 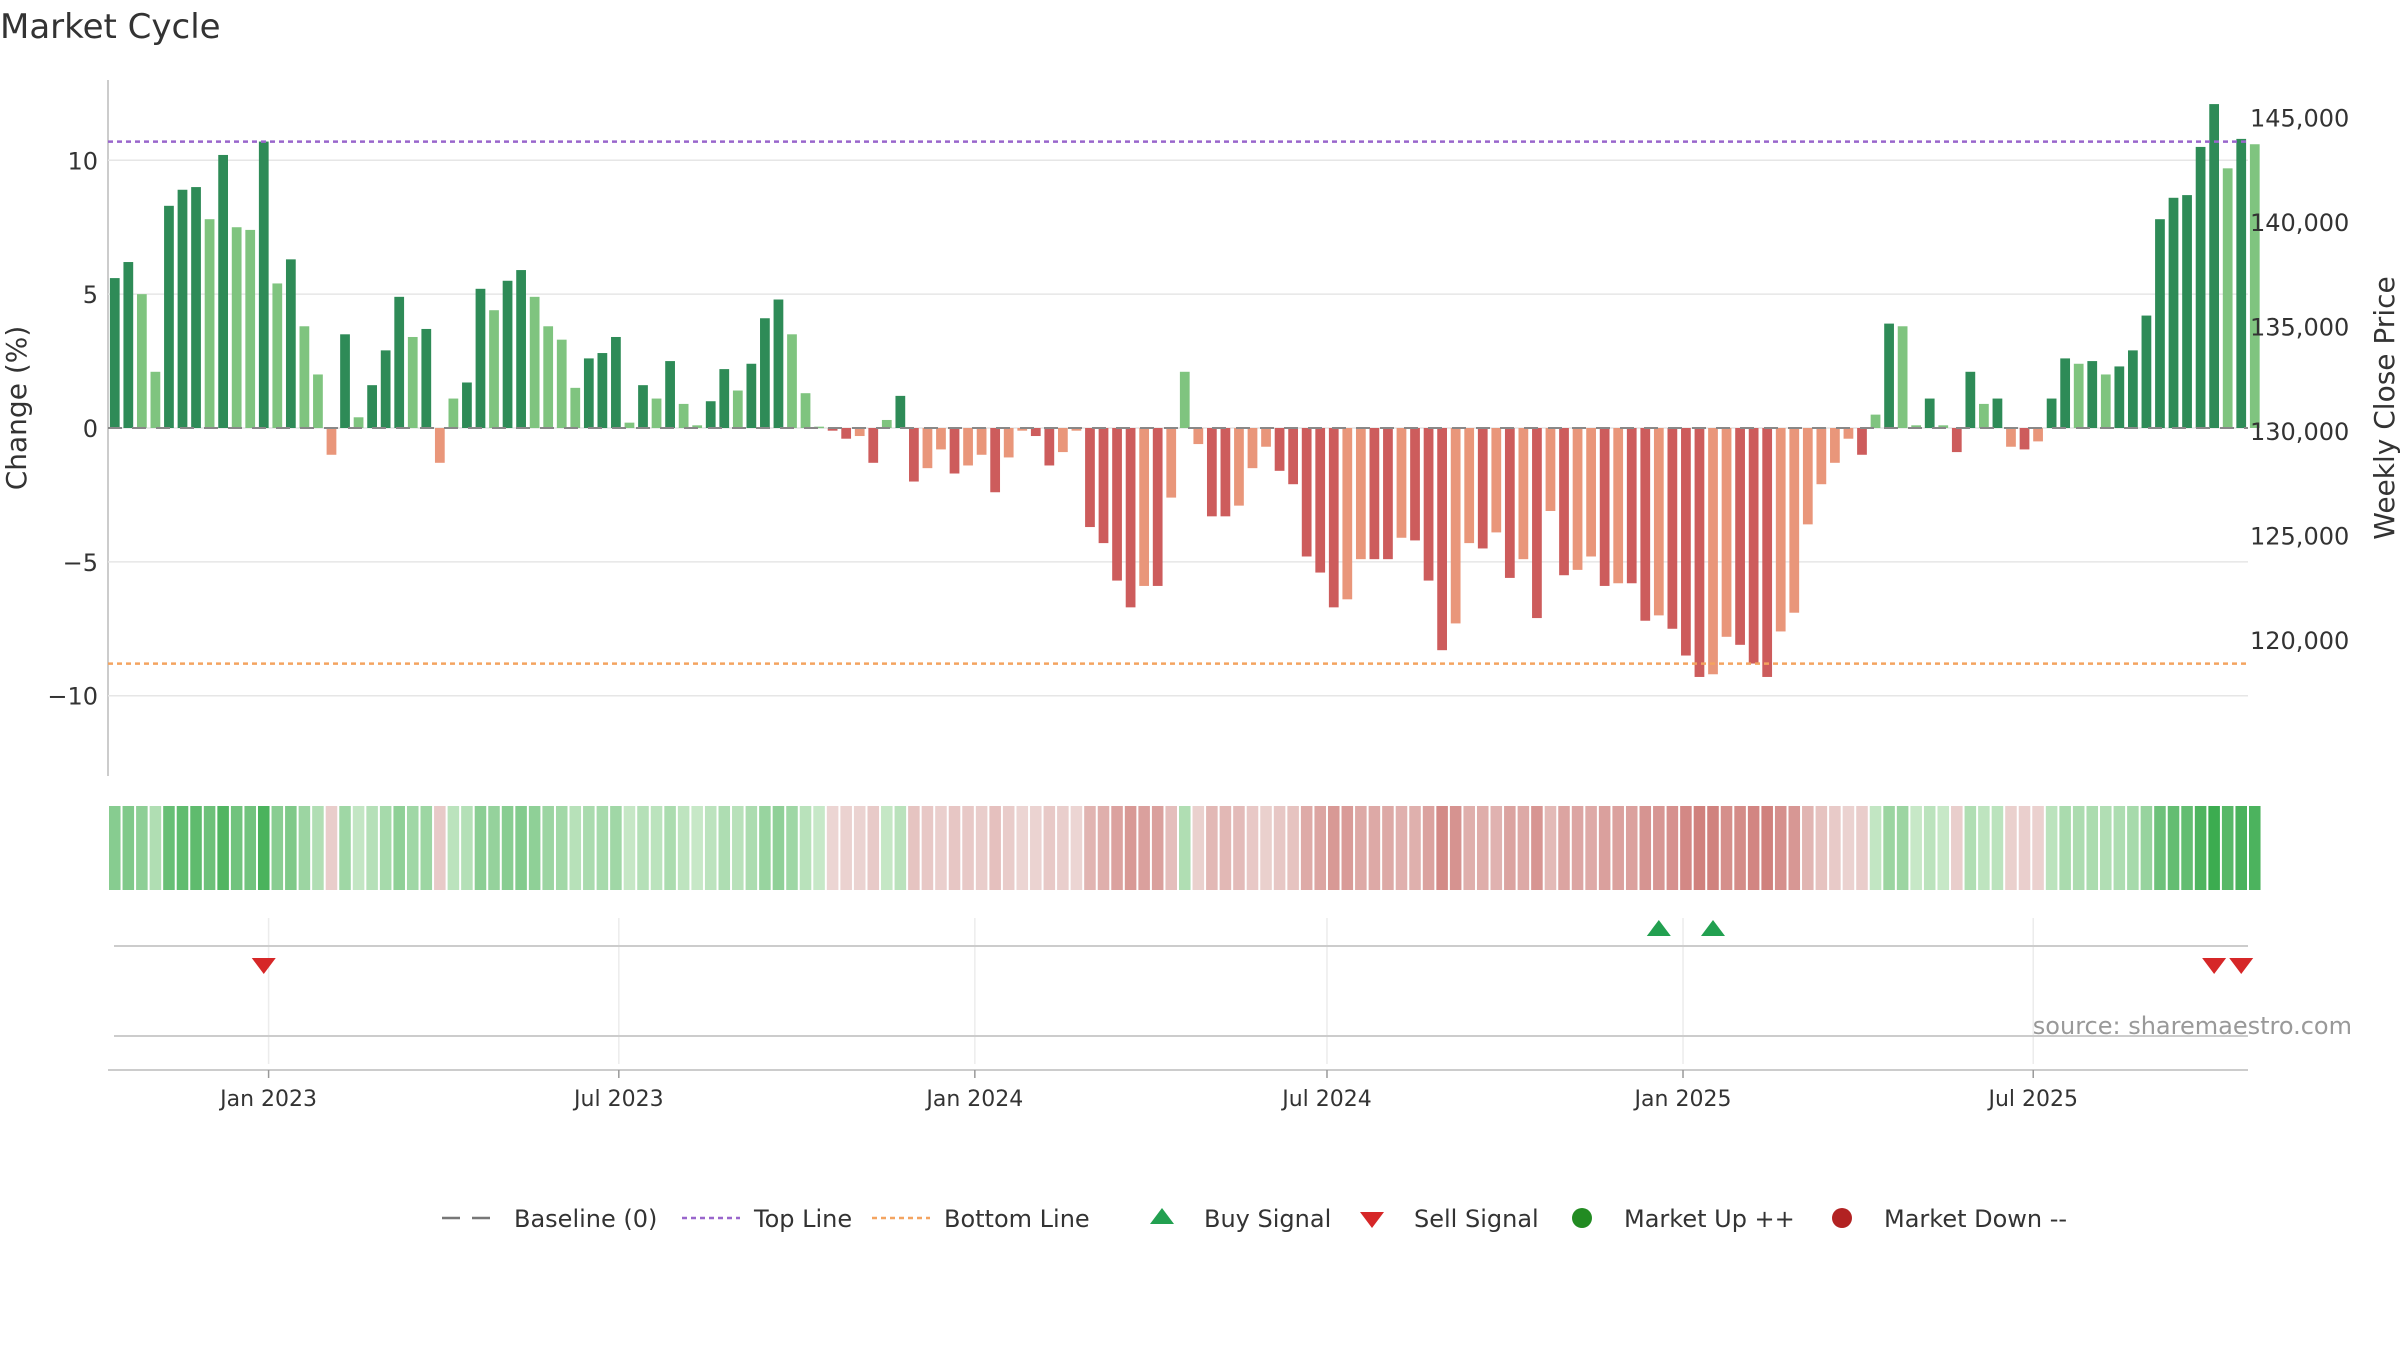 What do you see at coordinates (981, 1219) in the screenshot?
I see `legend-item-bottom: Bottom Line` at bounding box center [981, 1219].